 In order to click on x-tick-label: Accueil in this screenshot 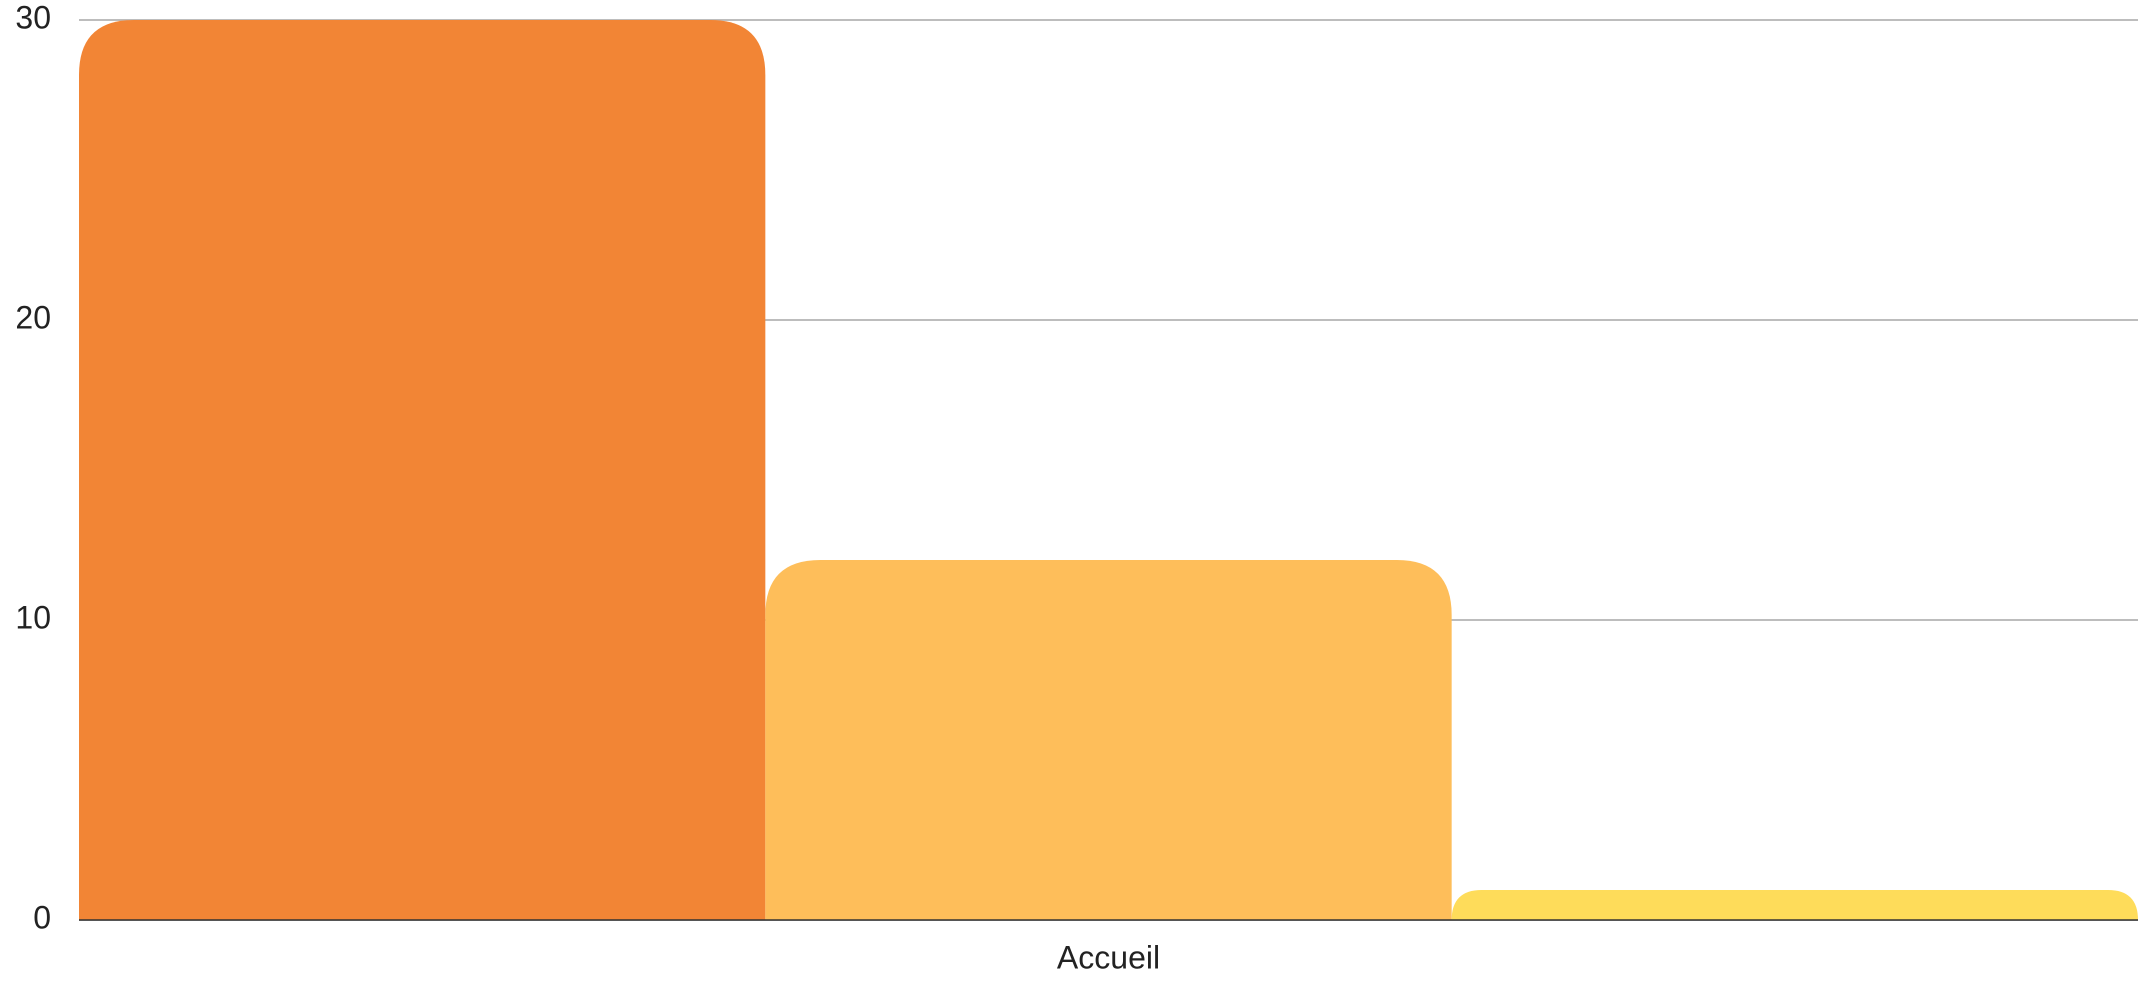, I will do `click(1108, 957)`.